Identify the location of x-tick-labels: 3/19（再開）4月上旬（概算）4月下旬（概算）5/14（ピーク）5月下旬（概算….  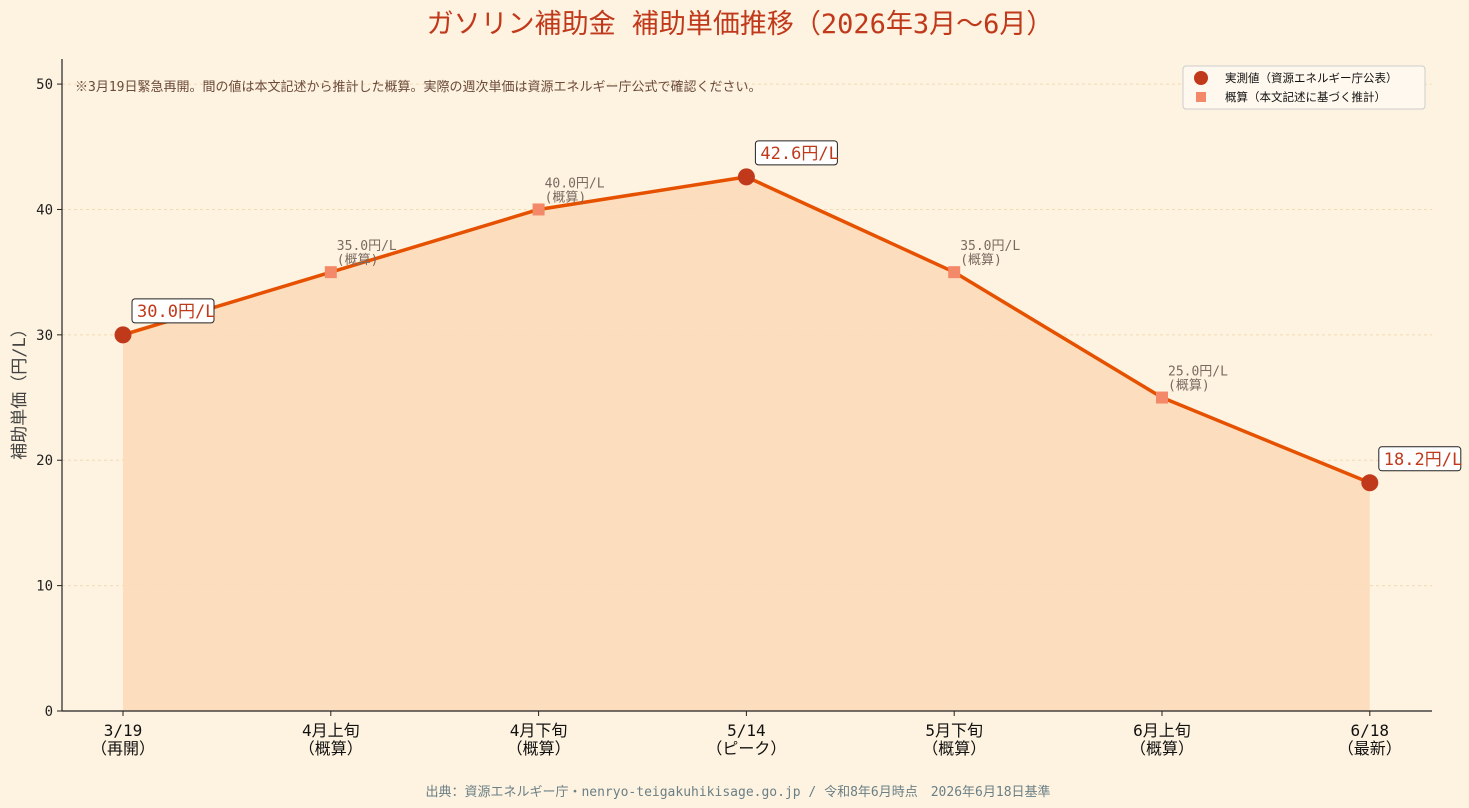
(746, 734).